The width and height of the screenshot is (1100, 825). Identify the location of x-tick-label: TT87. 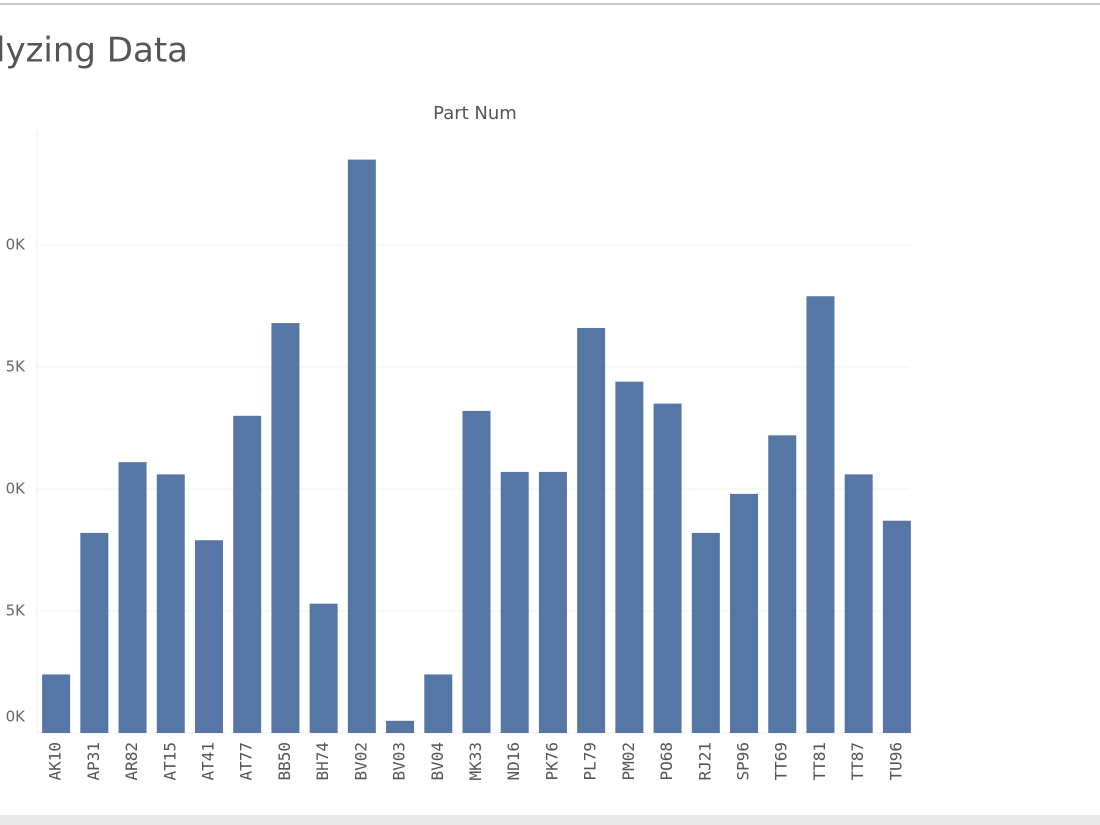
(857, 761).